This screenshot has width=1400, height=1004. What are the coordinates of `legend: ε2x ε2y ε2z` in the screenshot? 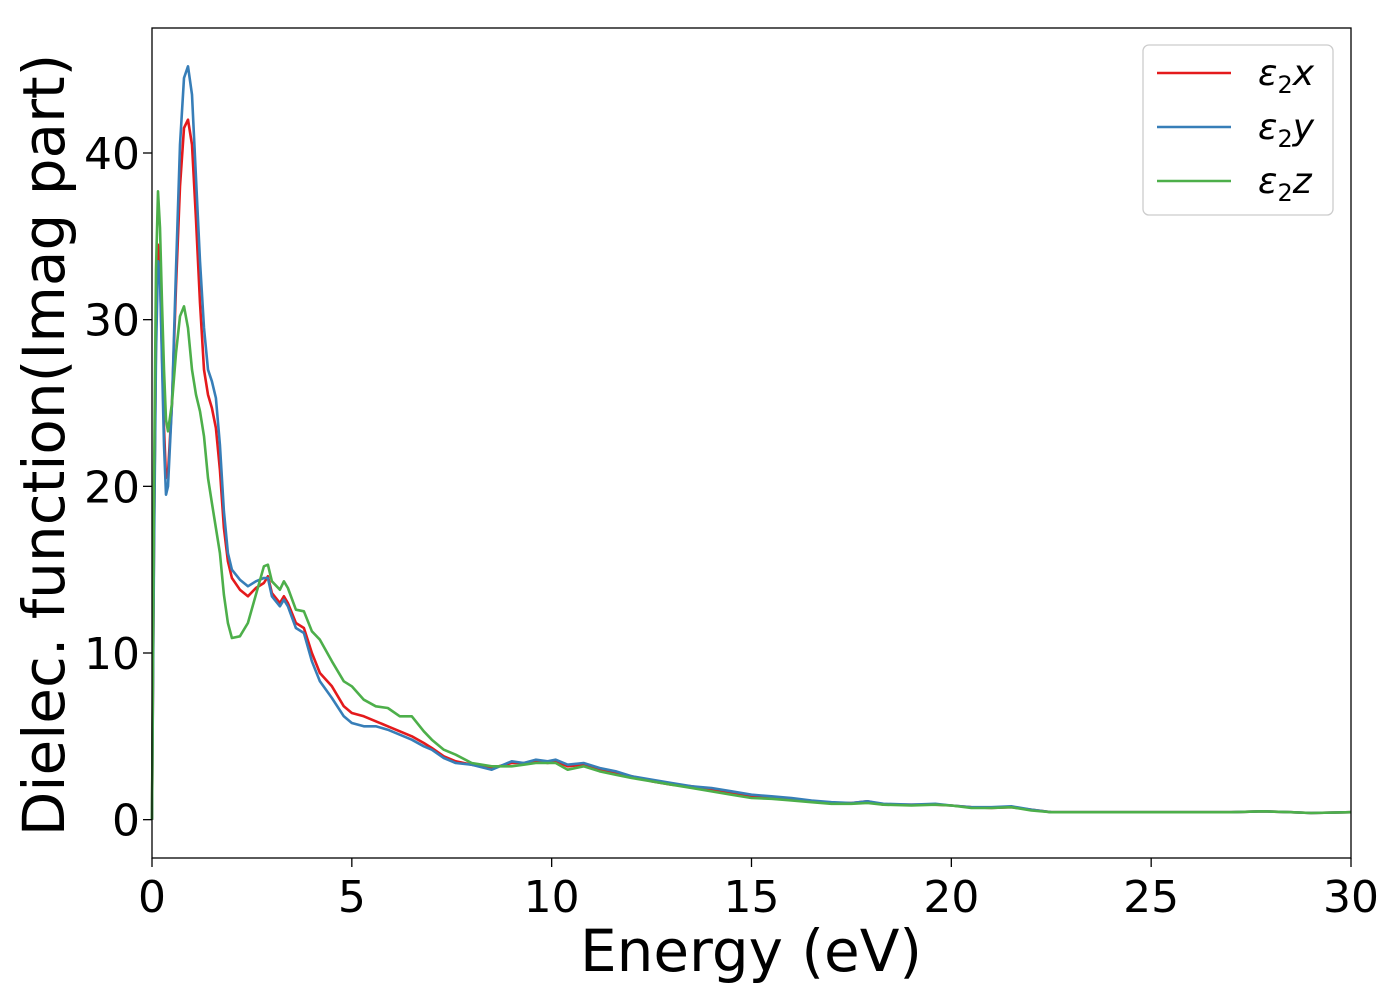 It's located at (1238, 130).